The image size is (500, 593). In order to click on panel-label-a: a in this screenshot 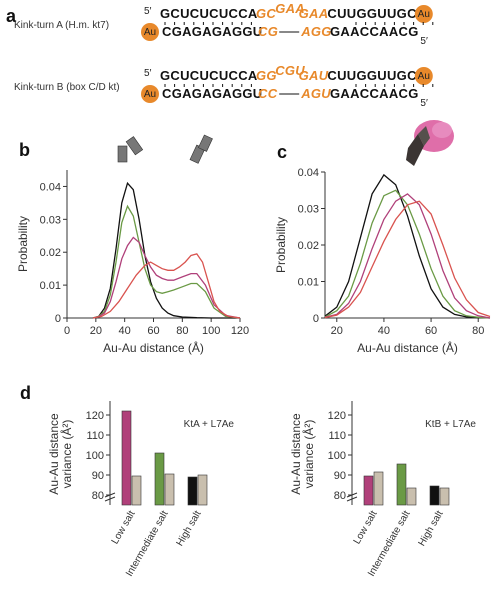, I will do `click(11, 16)`.